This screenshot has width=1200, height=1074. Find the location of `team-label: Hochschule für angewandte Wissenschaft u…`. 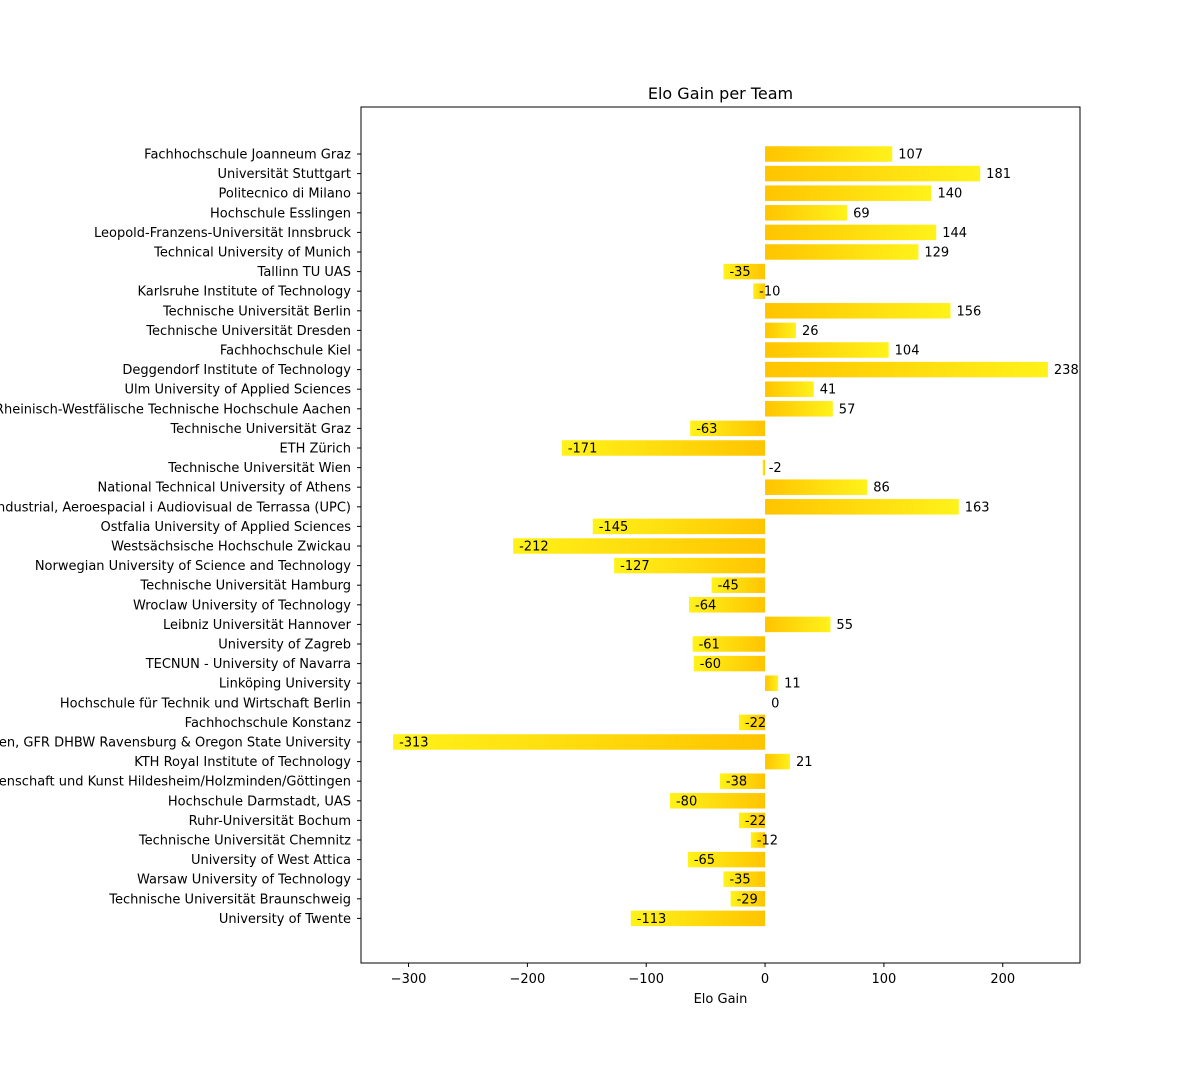

team-label: Hochschule für angewandte Wissenschaft u… is located at coordinates (175, 782).